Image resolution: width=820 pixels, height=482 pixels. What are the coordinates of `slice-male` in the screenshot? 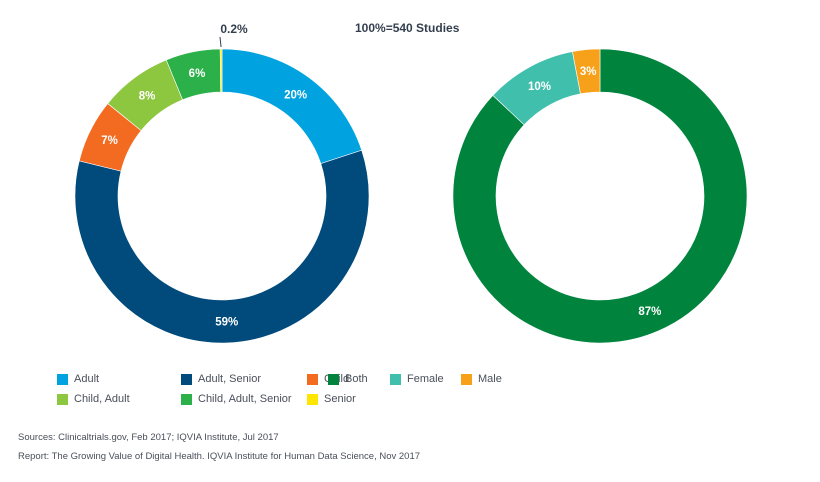 It's located at (586, 71).